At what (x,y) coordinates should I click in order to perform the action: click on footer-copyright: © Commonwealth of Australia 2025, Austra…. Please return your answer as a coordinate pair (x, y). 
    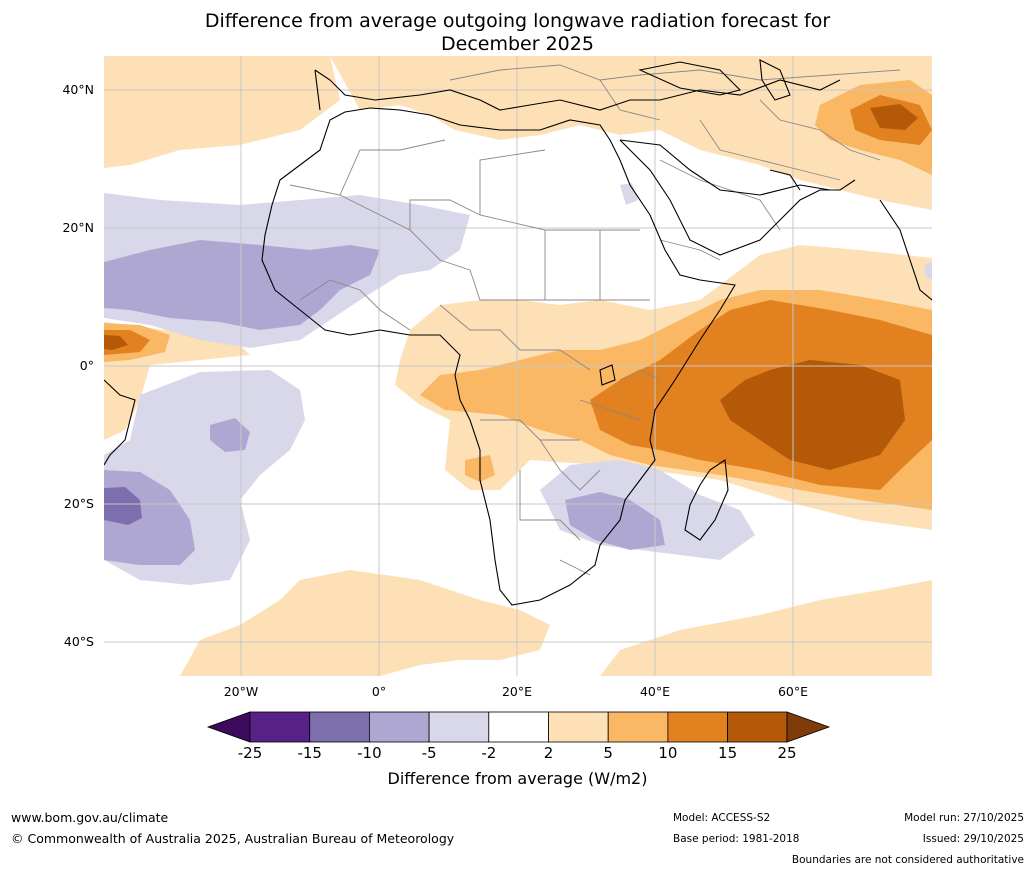
    Looking at the image, I should click on (233, 838).